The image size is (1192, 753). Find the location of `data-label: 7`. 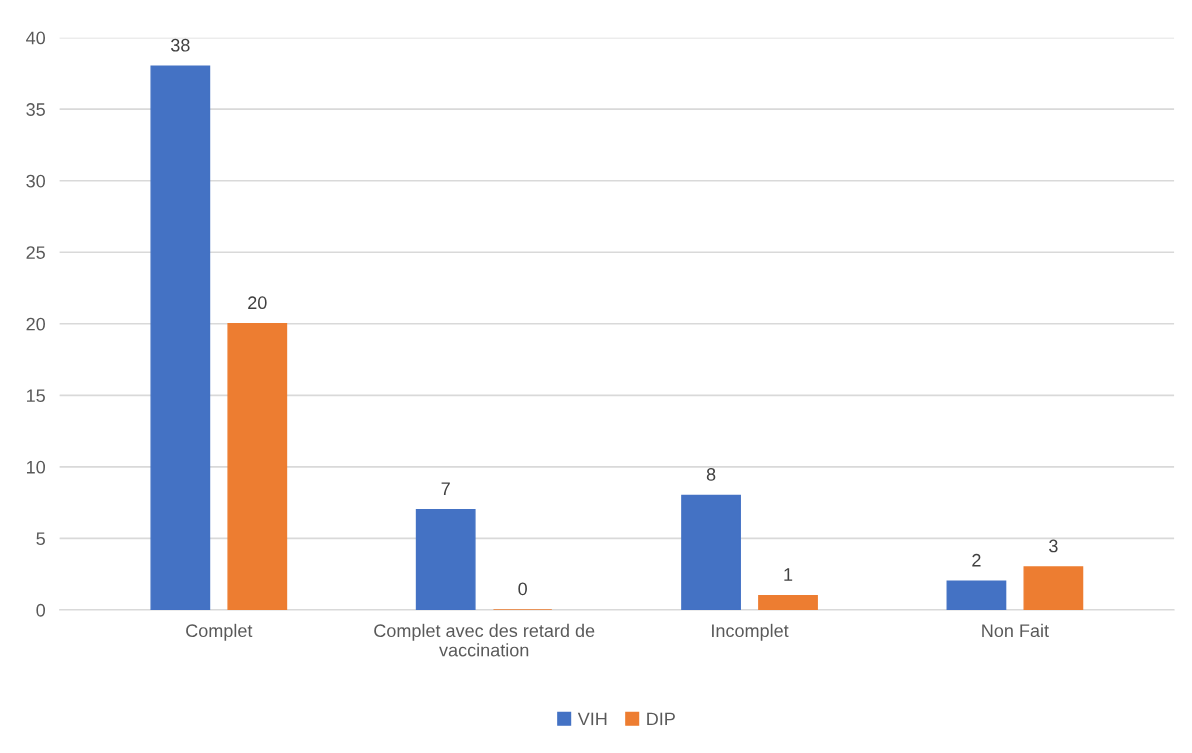

data-label: 7 is located at coordinates (445, 488).